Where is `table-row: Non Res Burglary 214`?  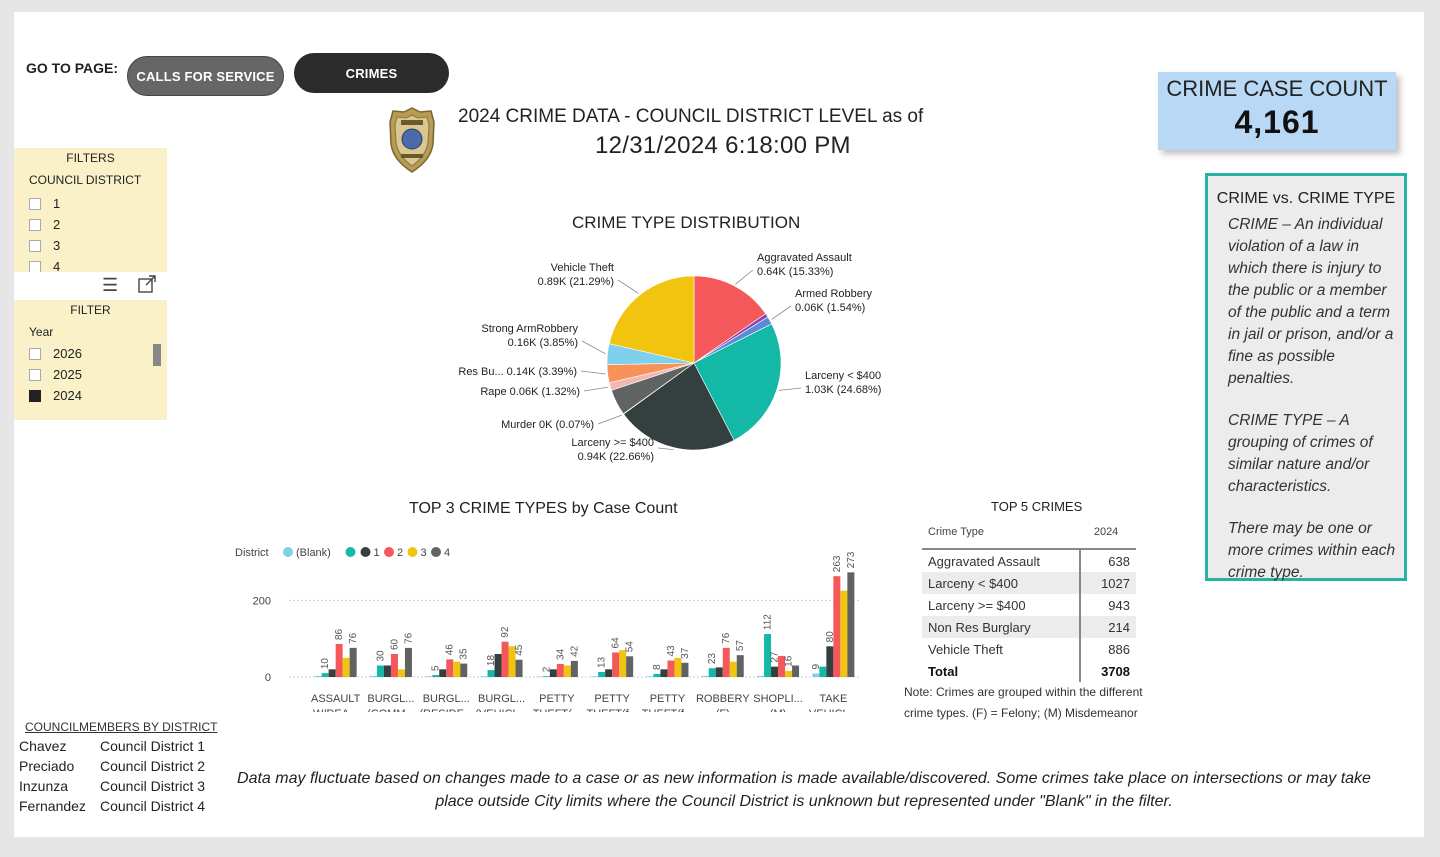 table-row: Non Res Burglary 214 is located at coordinates (1029, 627).